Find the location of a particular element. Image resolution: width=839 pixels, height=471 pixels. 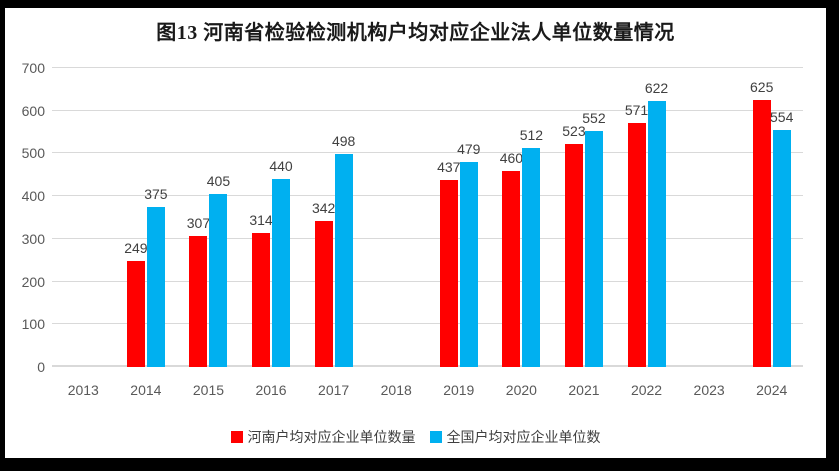

x-tick-label-2016: 2016 is located at coordinates (271, 390).